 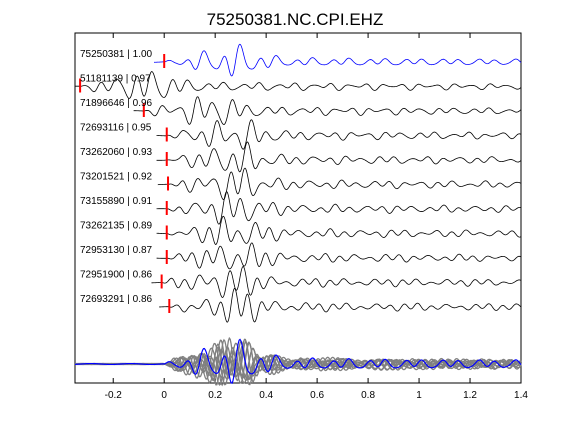 What do you see at coordinates (470, 395) in the screenshot?
I see `x-tick-label: 1.2` at bounding box center [470, 395].